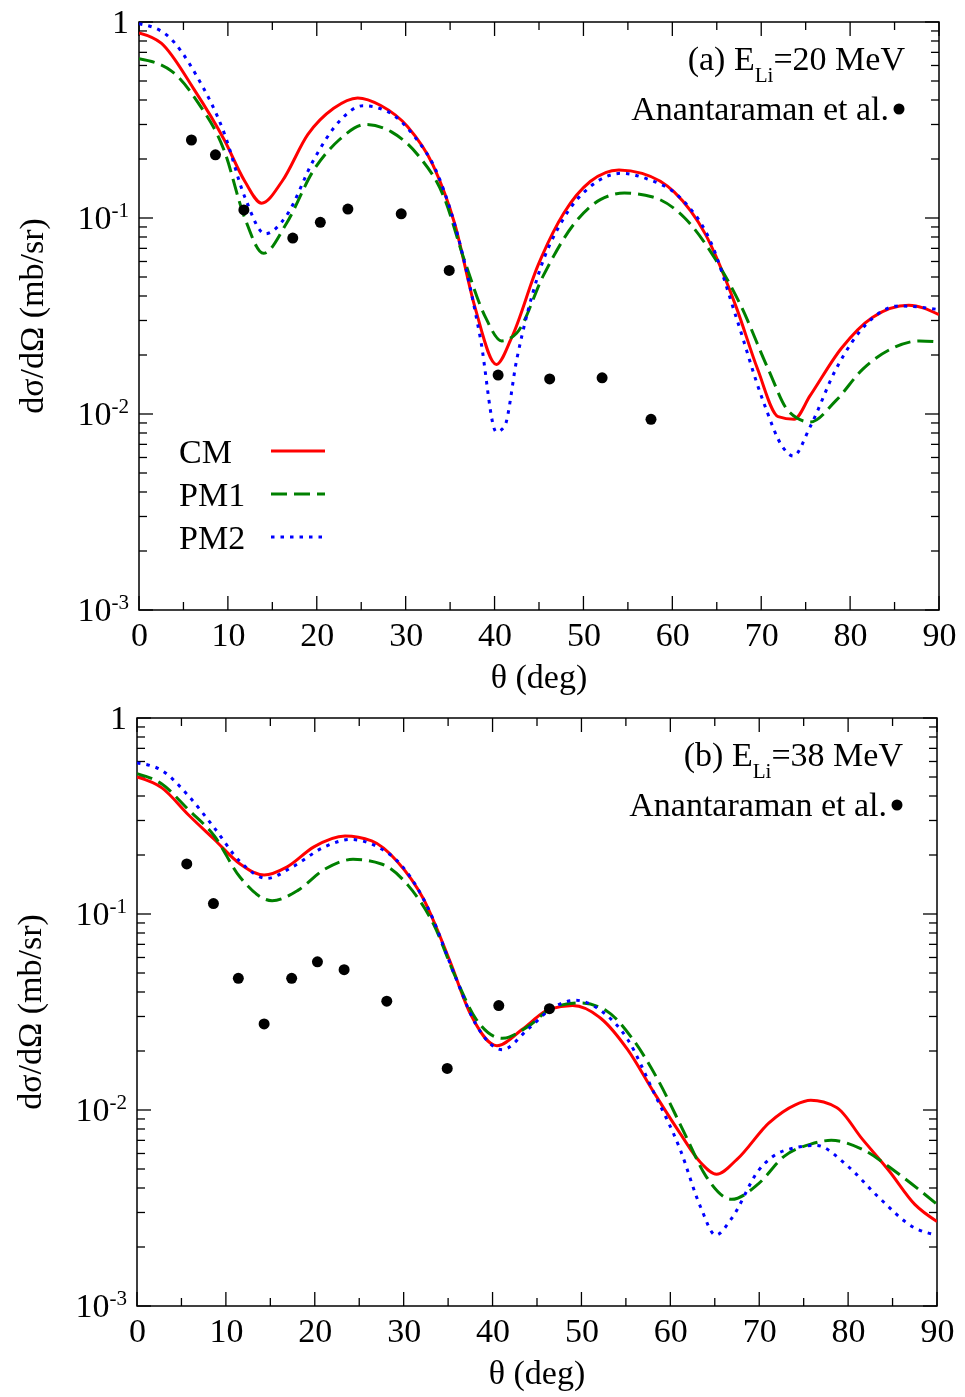 The width and height of the screenshot is (965, 1397). What do you see at coordinates (796, 63) in the screenshot?
I see `text: (a) E$_{Li}$=20 MeV` at bounding box center [796, 63].